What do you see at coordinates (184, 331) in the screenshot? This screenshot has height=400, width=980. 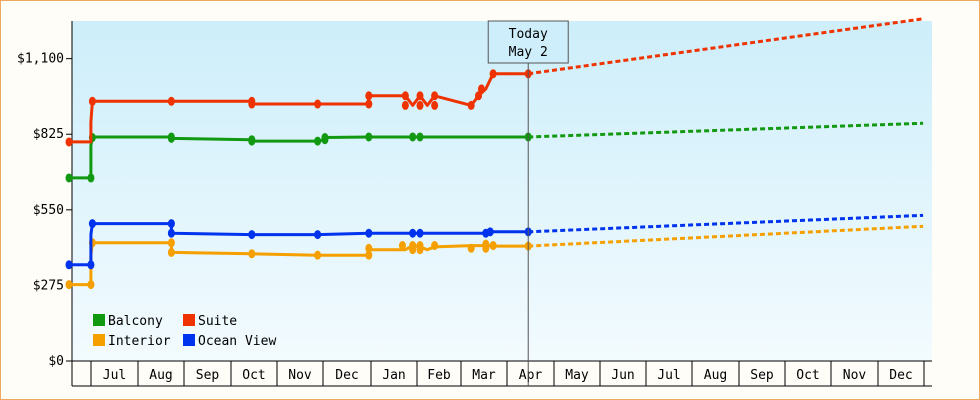 I see `legend: Balcony Suite Interior Ocean View` at bounding box center [184, 331].